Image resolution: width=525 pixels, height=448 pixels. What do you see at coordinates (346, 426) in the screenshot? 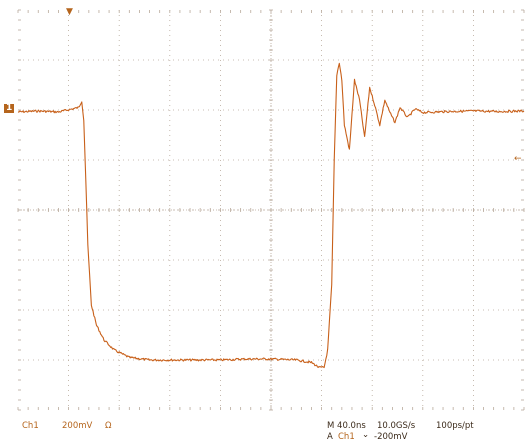
I see `timebase-readout: M 40.0ns` at bounding box center [346, 426].